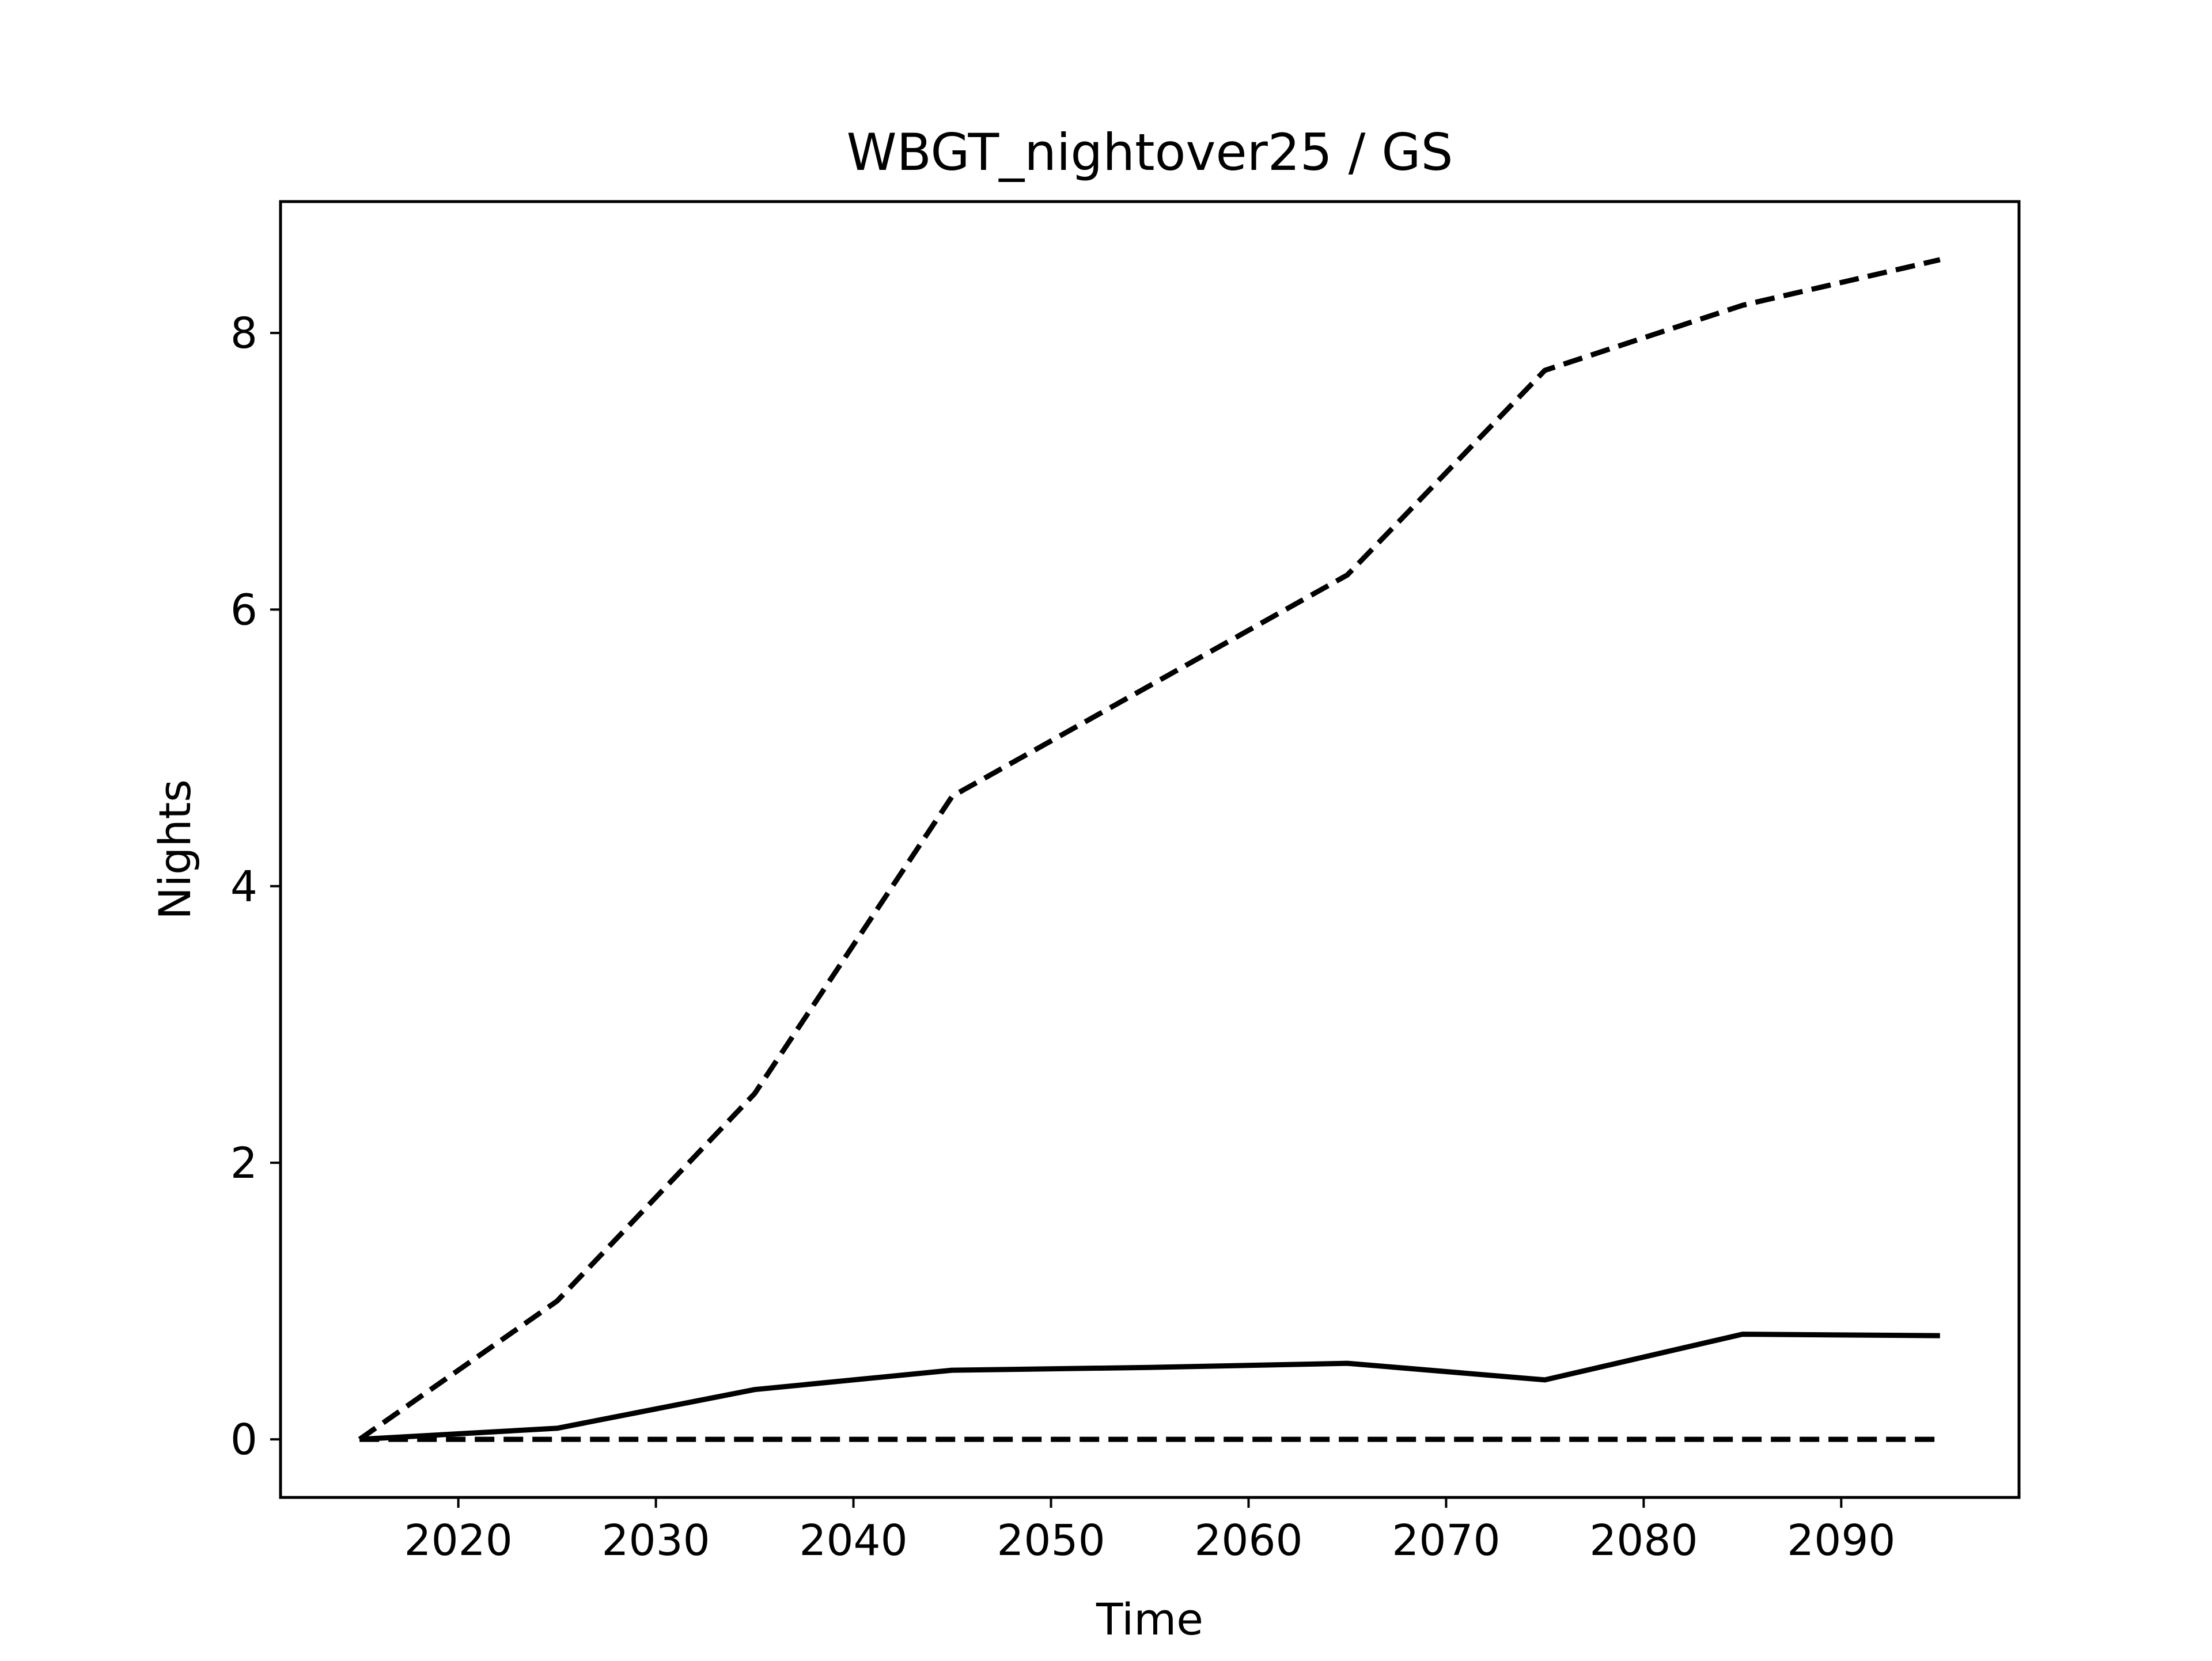  I want to click on x-tick-label-2060: 2060, so click(1248, 1540).